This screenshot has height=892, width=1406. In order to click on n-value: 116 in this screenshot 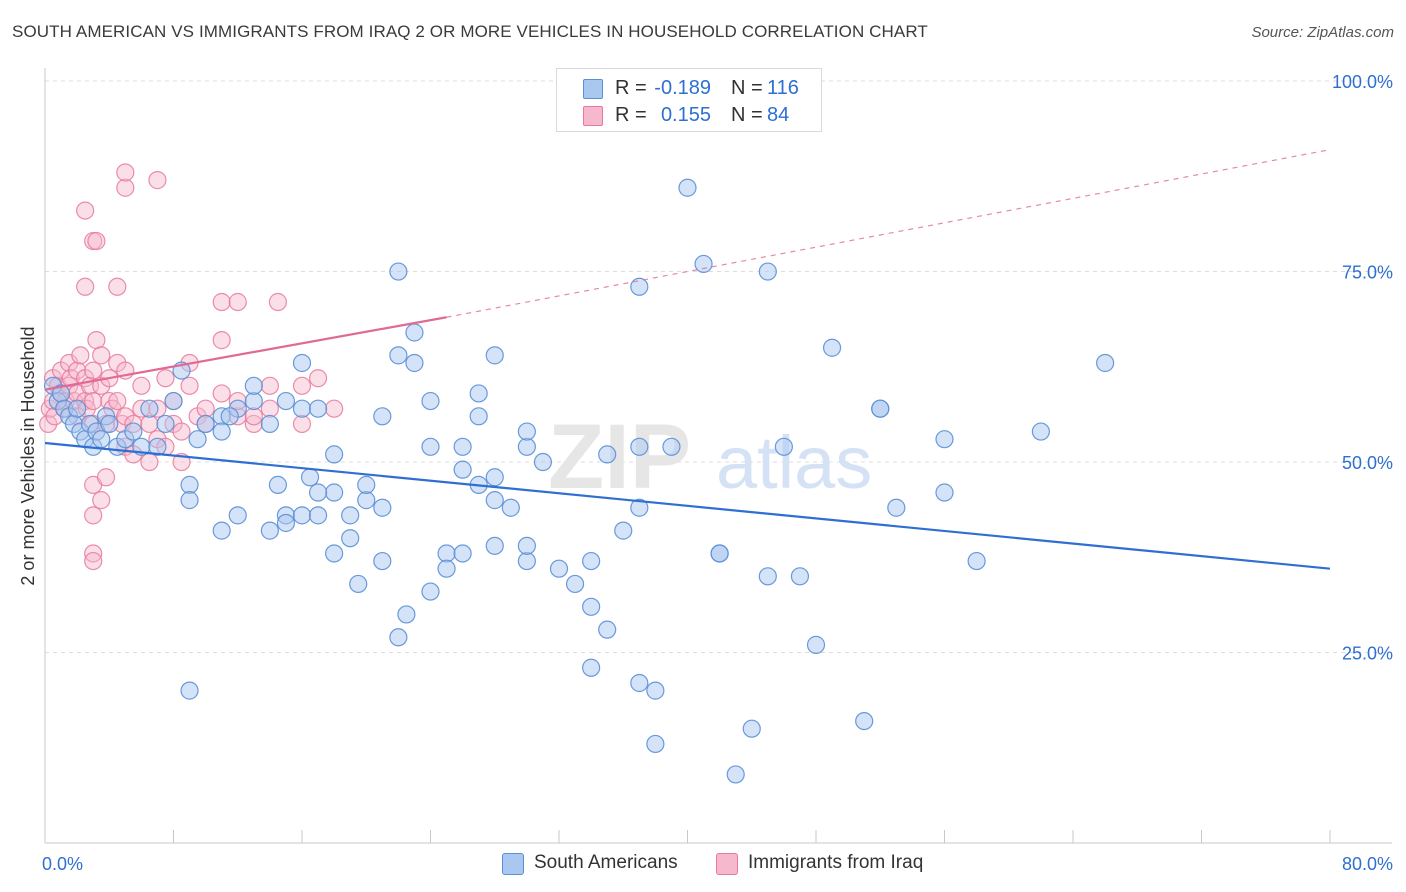, I will do `click(783, 88)`.